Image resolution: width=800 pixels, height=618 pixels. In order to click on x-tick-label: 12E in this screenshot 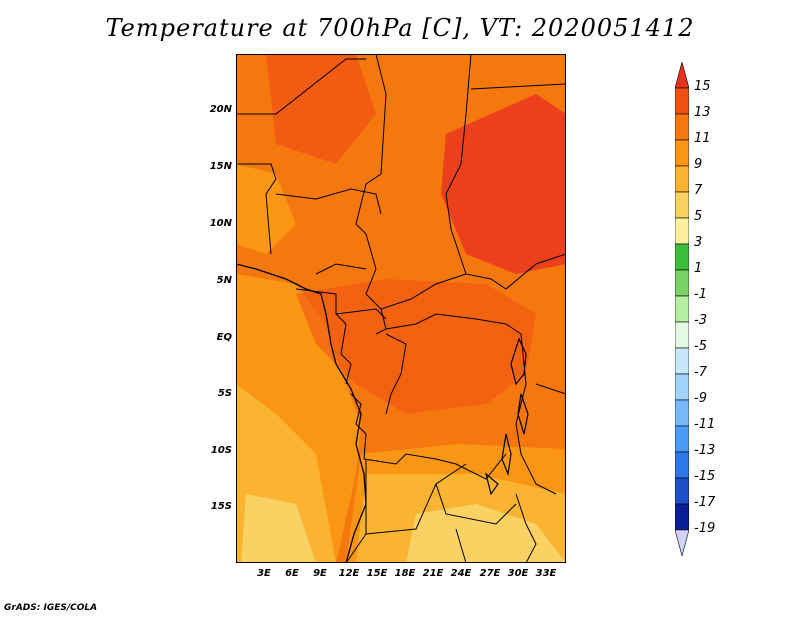, I will do `click(349, 573)`.